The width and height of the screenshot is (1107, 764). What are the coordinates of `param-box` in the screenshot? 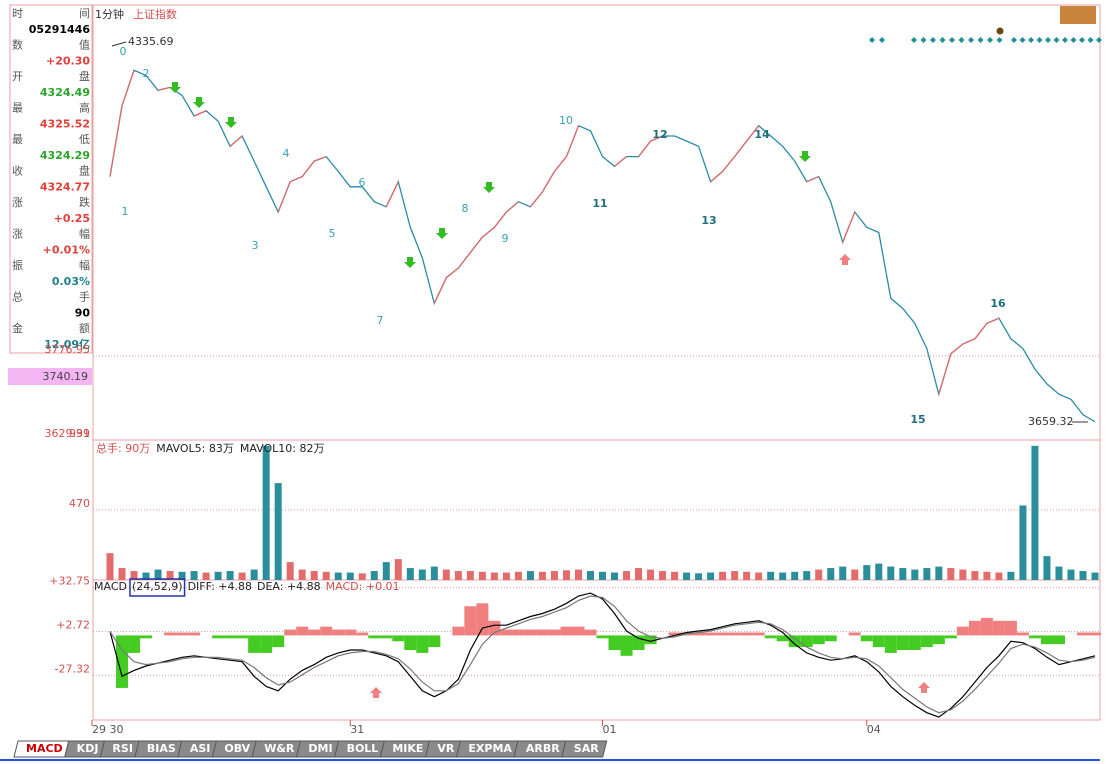 It's located at (157, 587).